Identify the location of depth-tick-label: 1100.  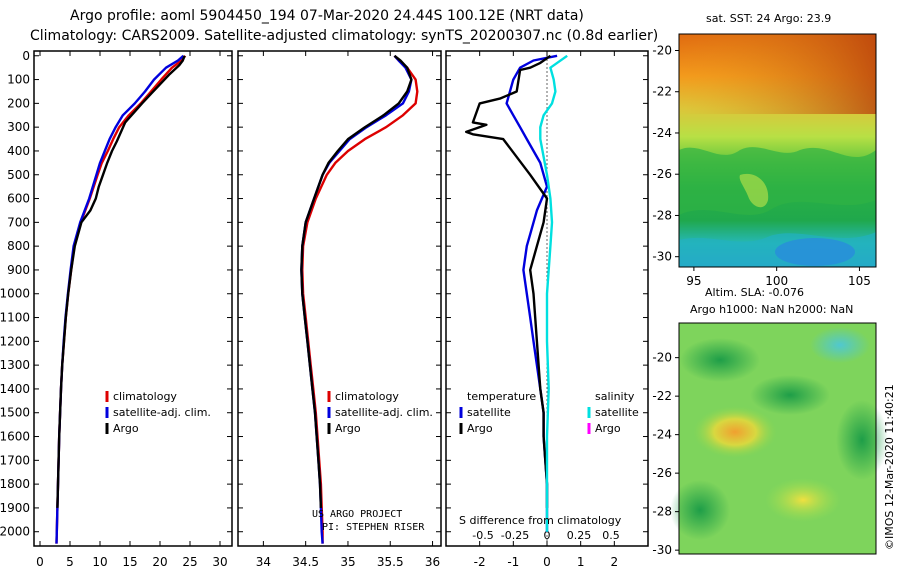
(15, 318).